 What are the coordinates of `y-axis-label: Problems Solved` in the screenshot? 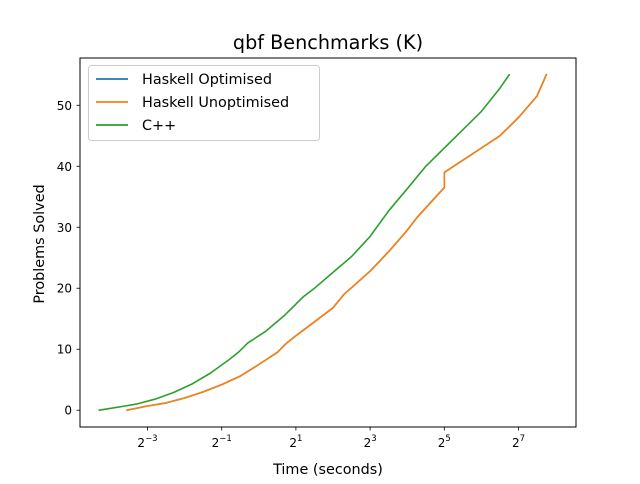 It's located at (40, 243).